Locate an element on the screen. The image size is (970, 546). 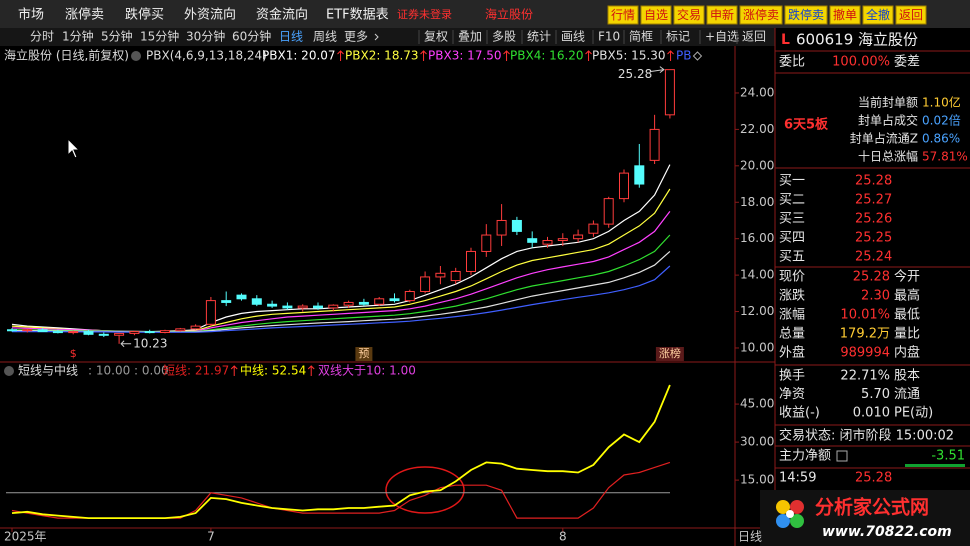
legend-entry: PBX4: 16.20 is located at coordinates (547, 56).